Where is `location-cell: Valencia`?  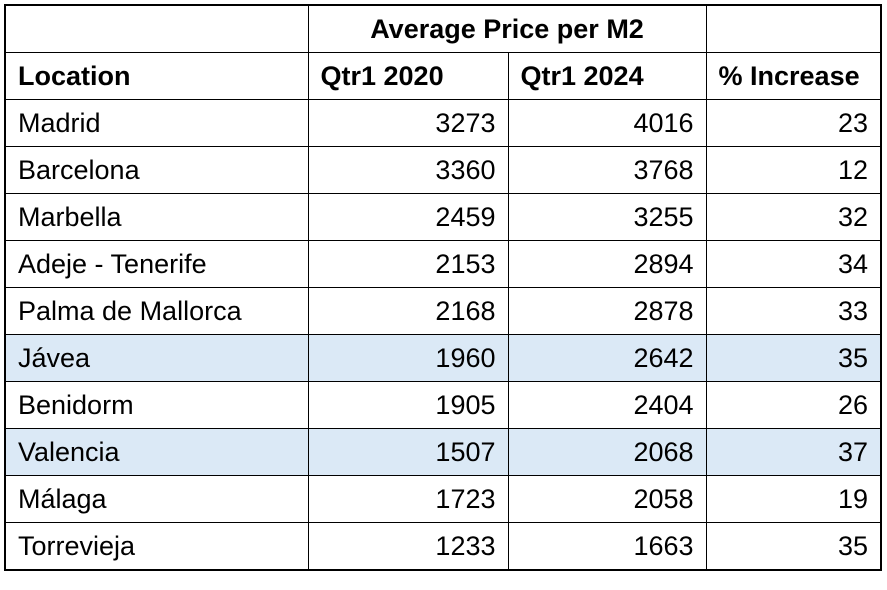 location-cell: Valencia is located at coordinates (156, 452).